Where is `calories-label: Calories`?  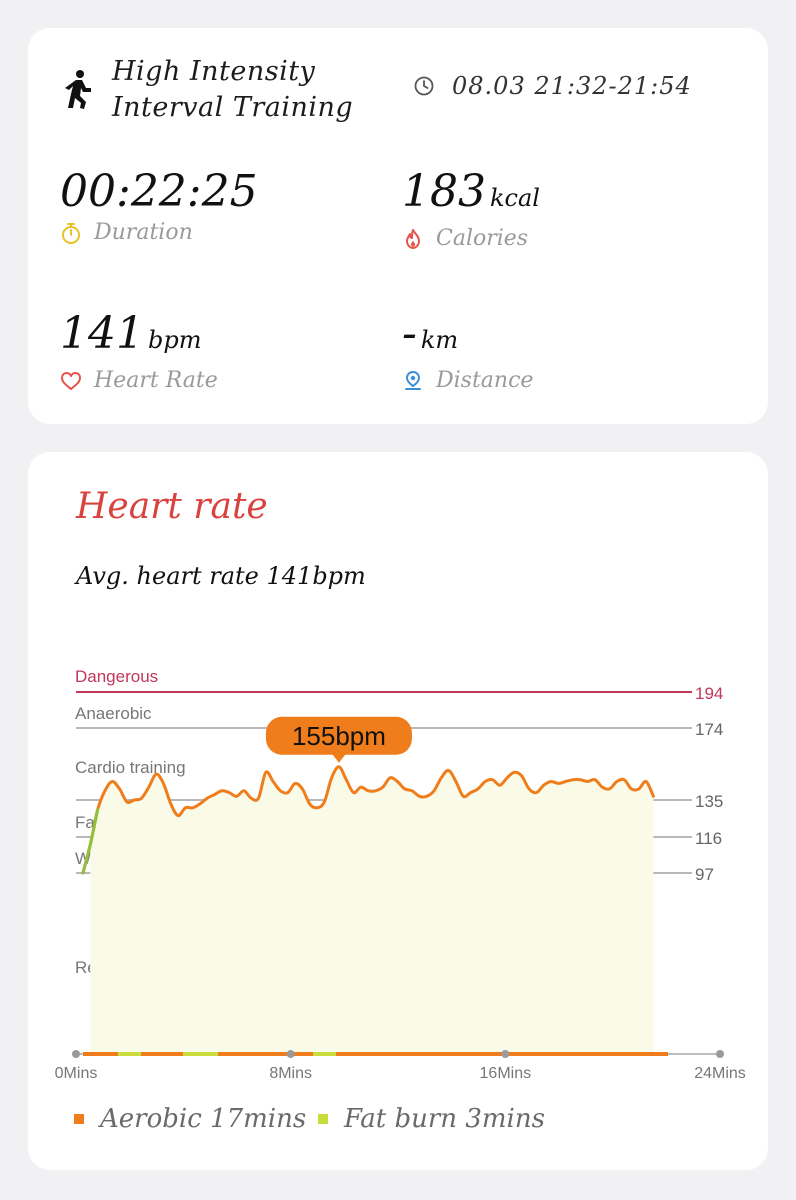
calories-label: Calories is located at coordinates (482, 238).